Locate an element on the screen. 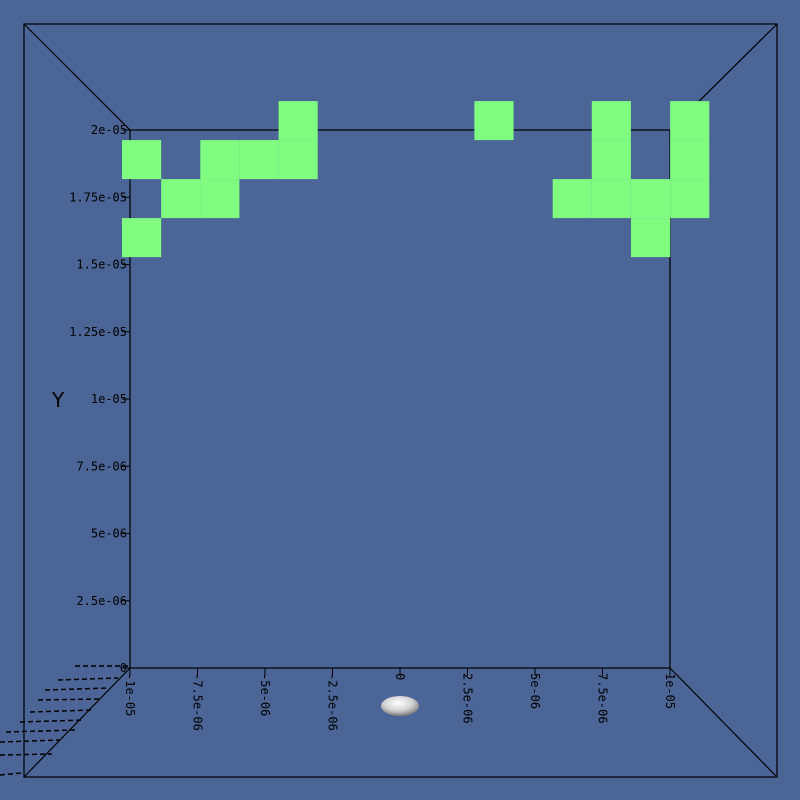 The image size is (800, 800). x-tick-label: 1e-05 is located at coordinates (670, 691).